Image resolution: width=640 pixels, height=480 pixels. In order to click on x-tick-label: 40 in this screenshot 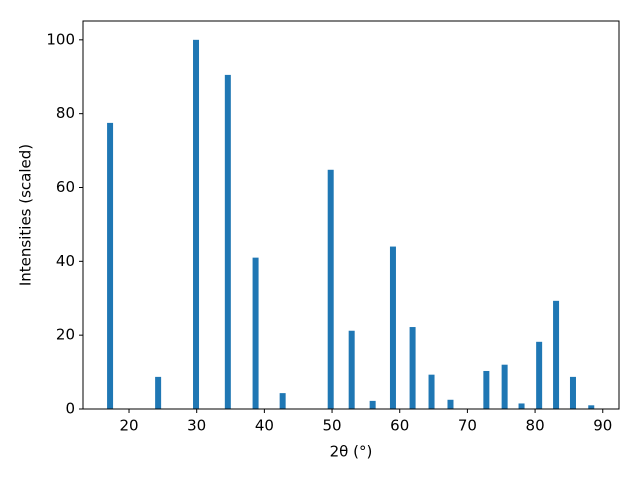, I will do `click(264, 426)`.